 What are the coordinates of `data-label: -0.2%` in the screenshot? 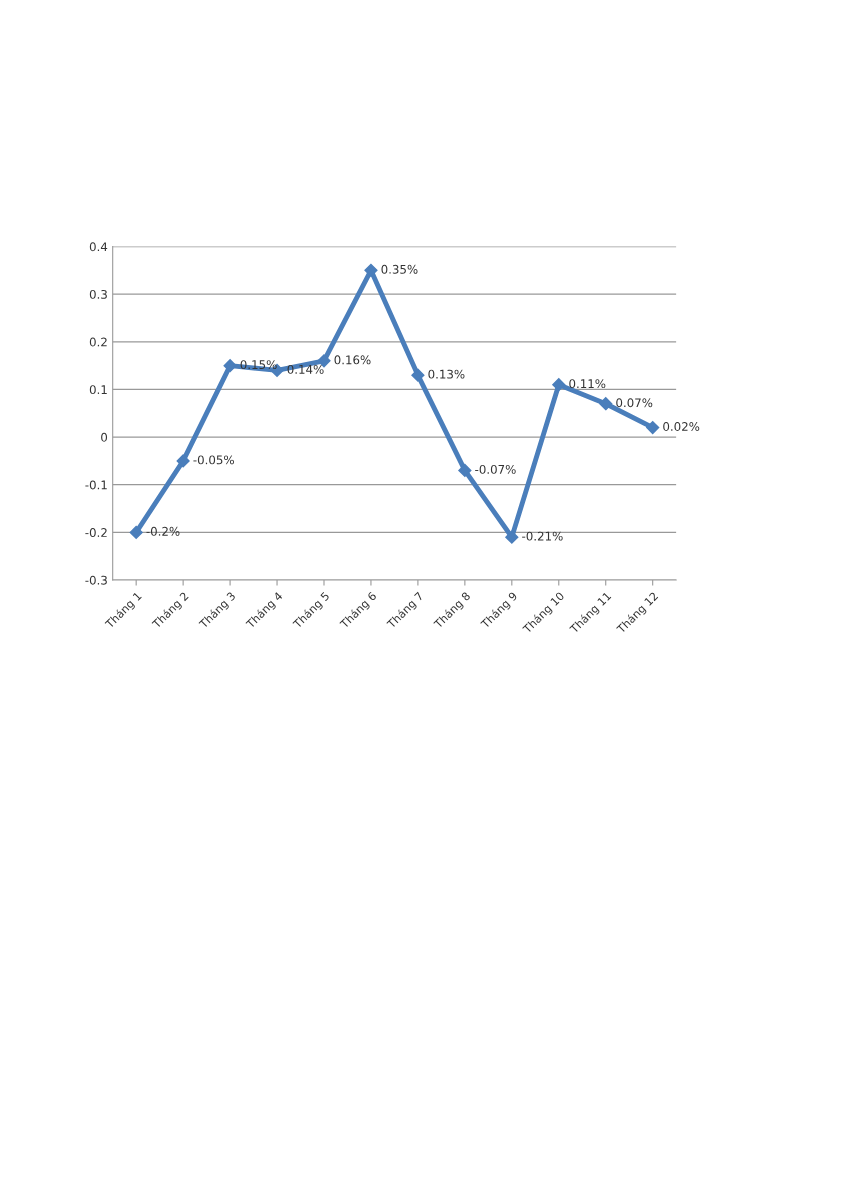 It's located at (163, 531).